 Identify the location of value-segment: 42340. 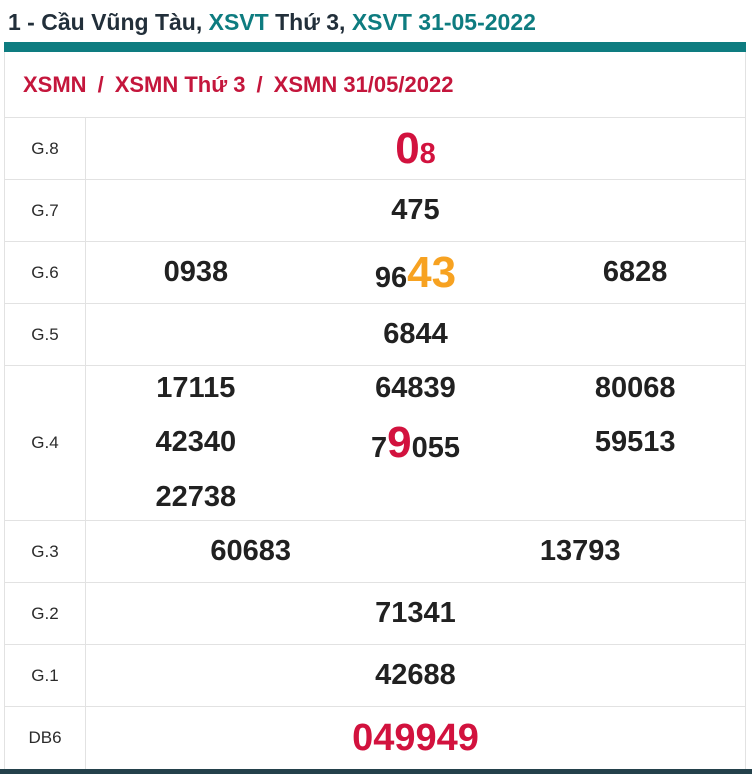
(196, 442).